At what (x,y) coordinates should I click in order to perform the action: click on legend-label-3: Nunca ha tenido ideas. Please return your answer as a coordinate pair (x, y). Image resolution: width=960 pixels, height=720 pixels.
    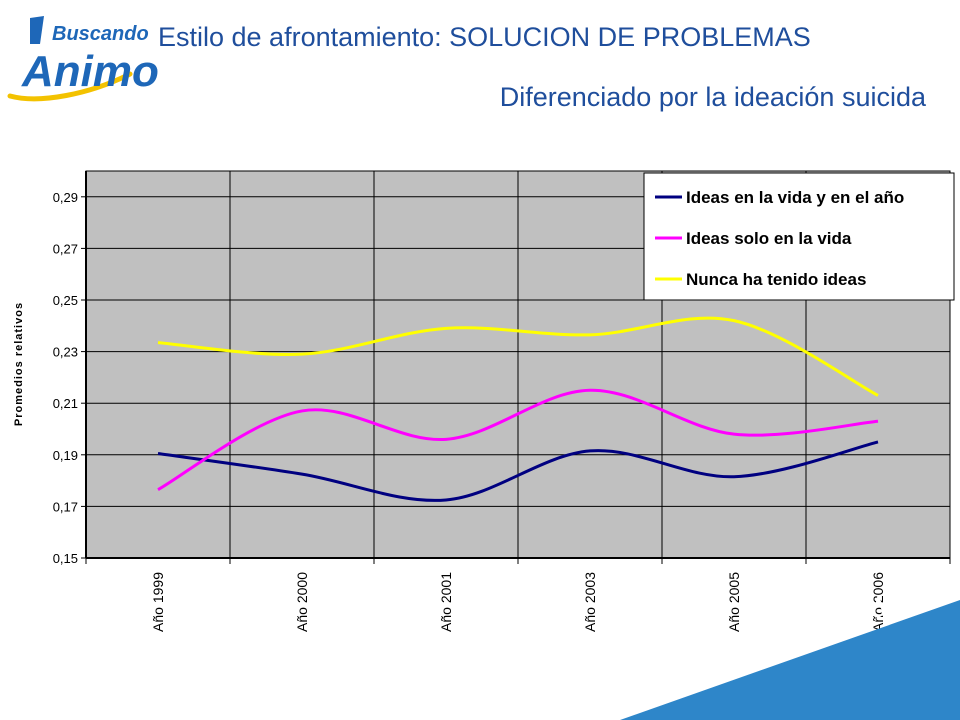
    Looking at the image, I should click on (776, 279).